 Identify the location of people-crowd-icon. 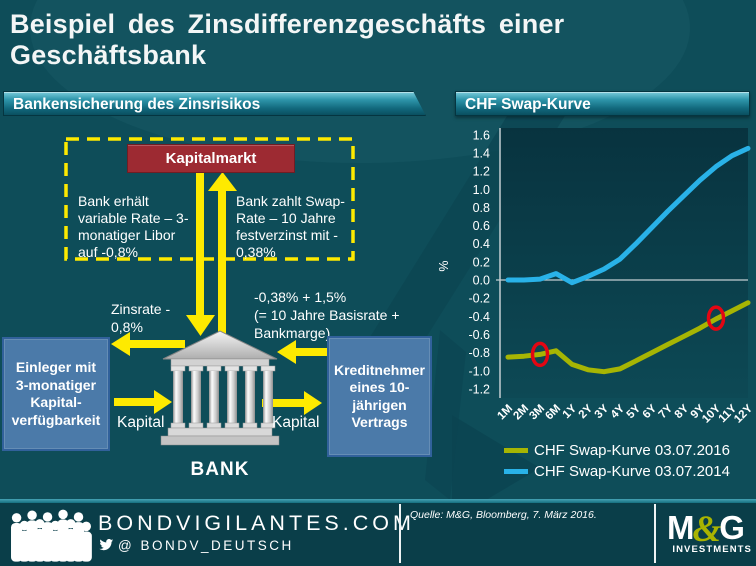
(51, 535).